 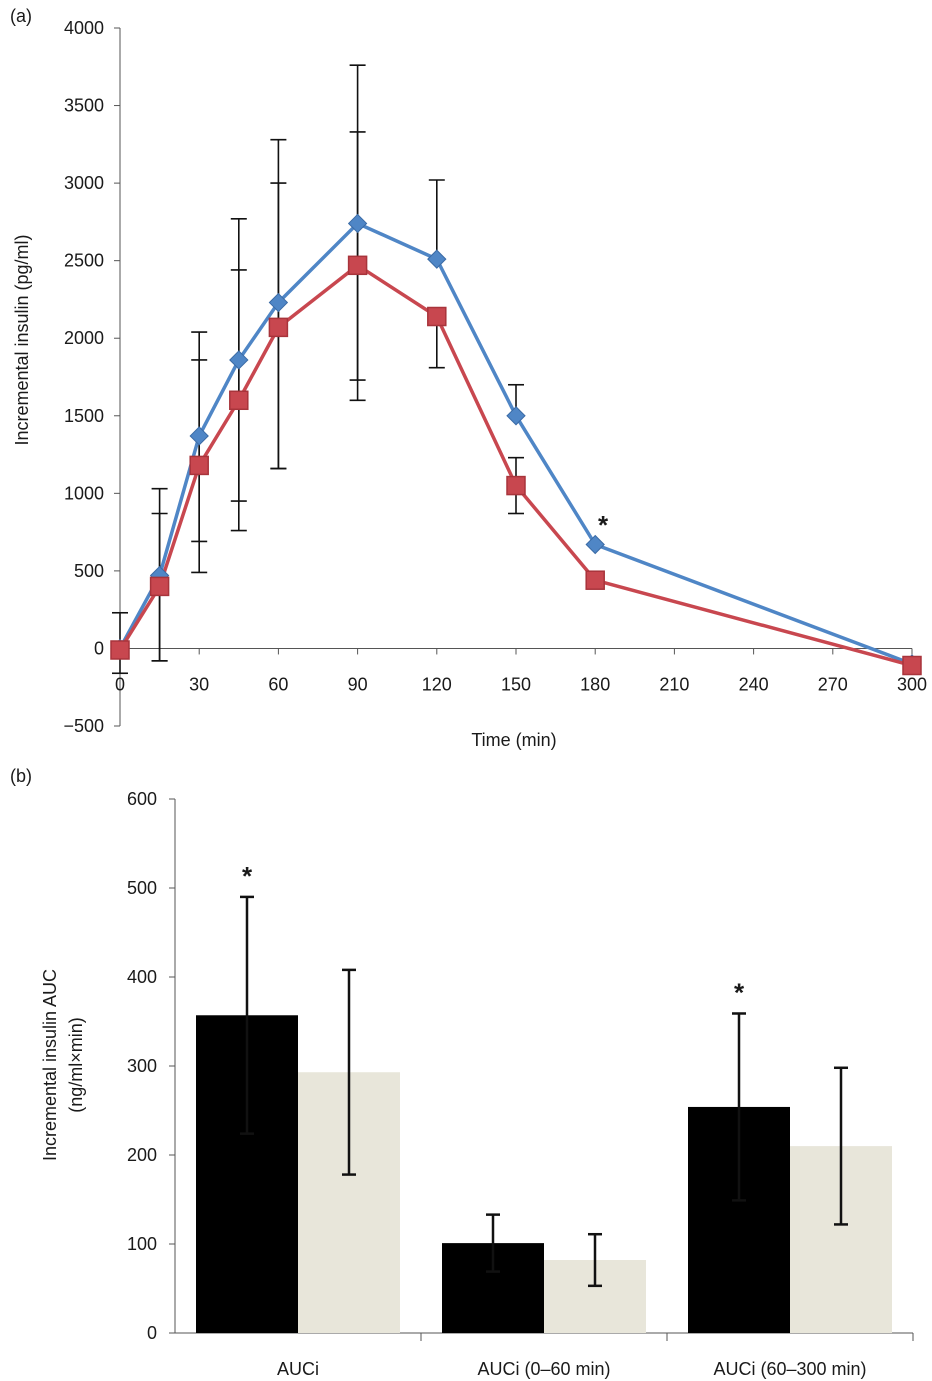 What do you see at coordinates (142, 799) in the screenshot?
I see `panel-b-y-tick-label: 600` at bounding box center [142, 799].